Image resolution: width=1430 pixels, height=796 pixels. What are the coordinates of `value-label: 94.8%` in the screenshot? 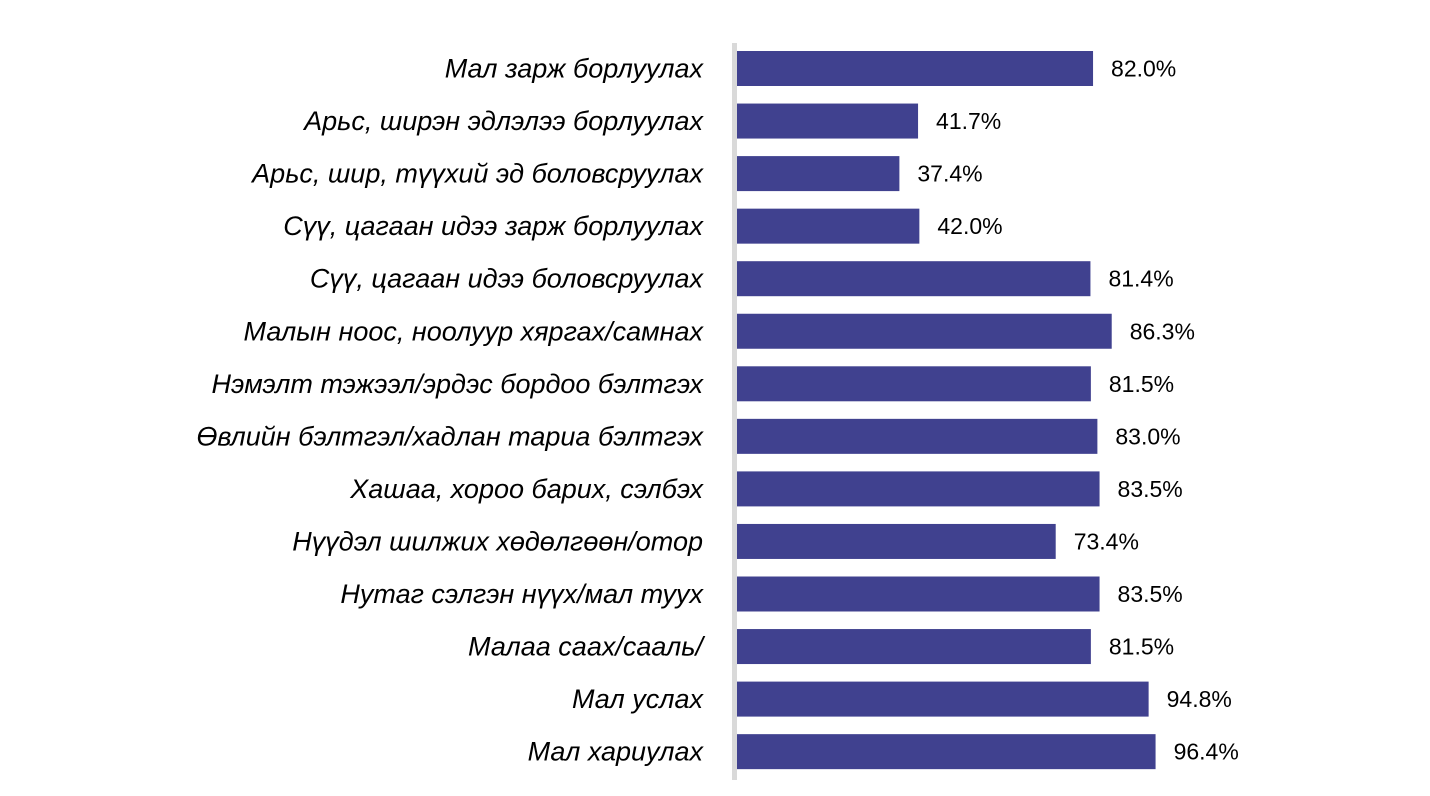 It's located at (1199, 699).